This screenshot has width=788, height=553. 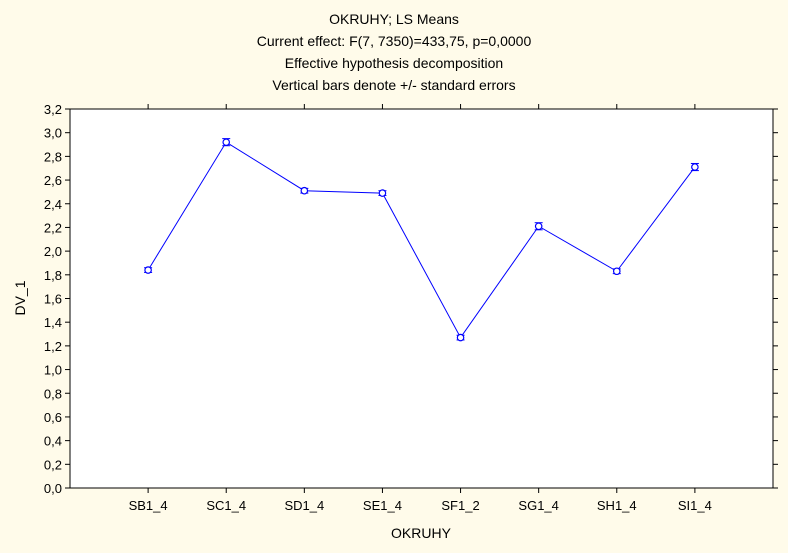 I want to click on y-tick-label: 1,4, so click(x=53, y=322).